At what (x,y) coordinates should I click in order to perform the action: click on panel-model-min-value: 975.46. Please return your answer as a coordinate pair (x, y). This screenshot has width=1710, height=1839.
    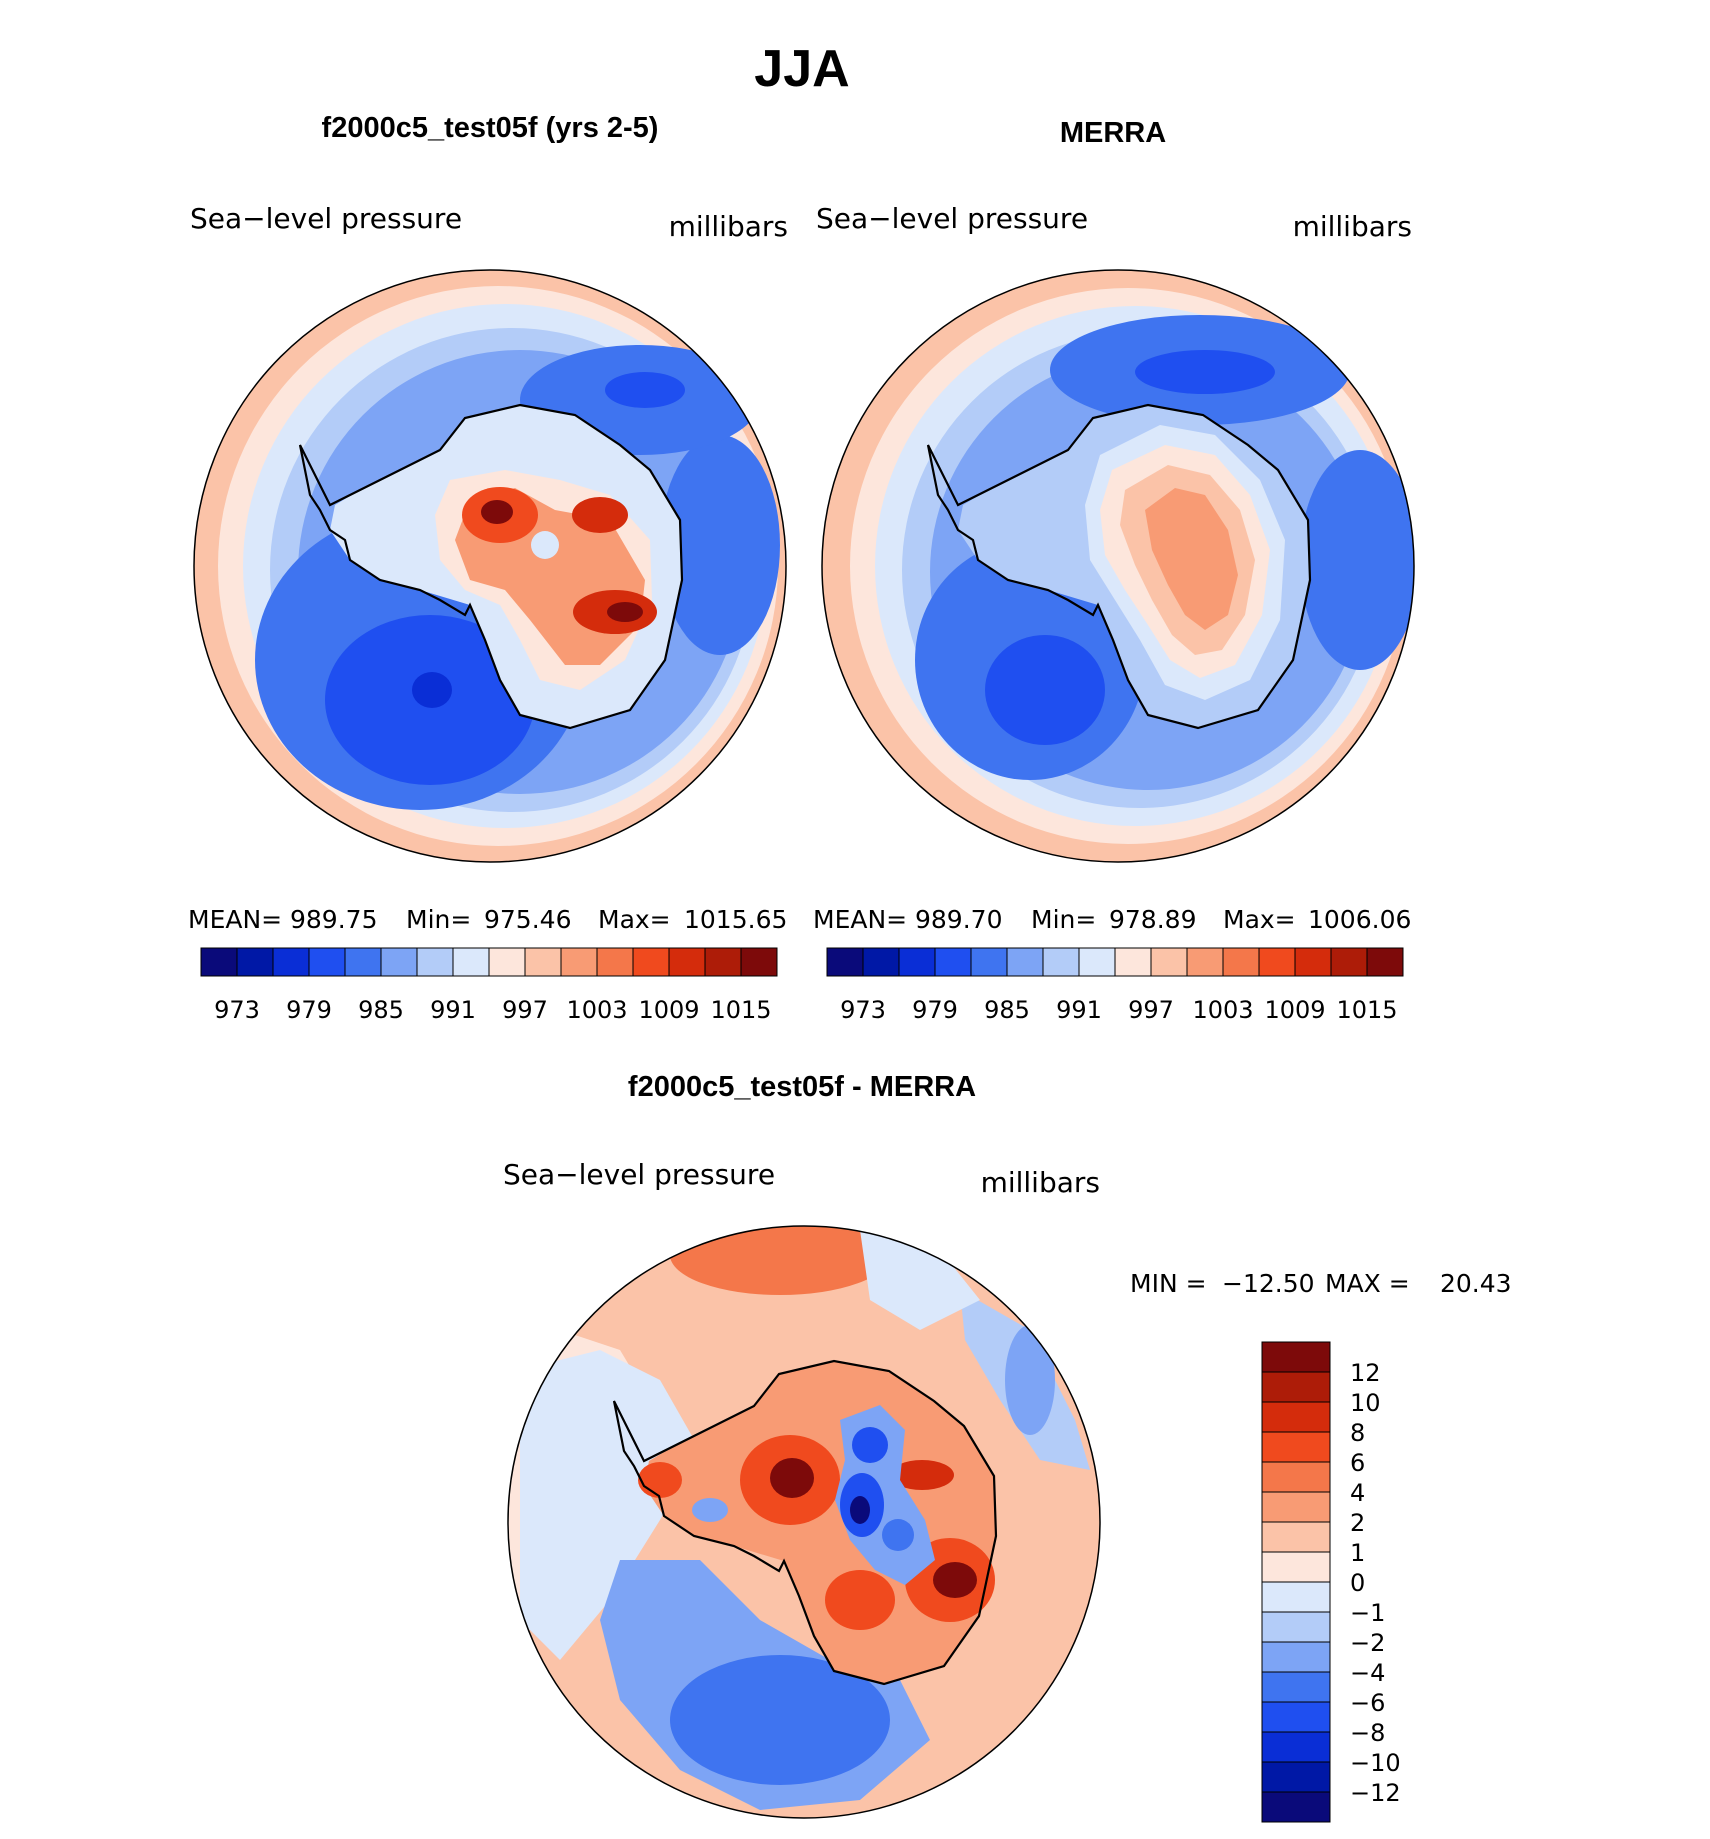
    Looking at the image, I should click on (527, 919).